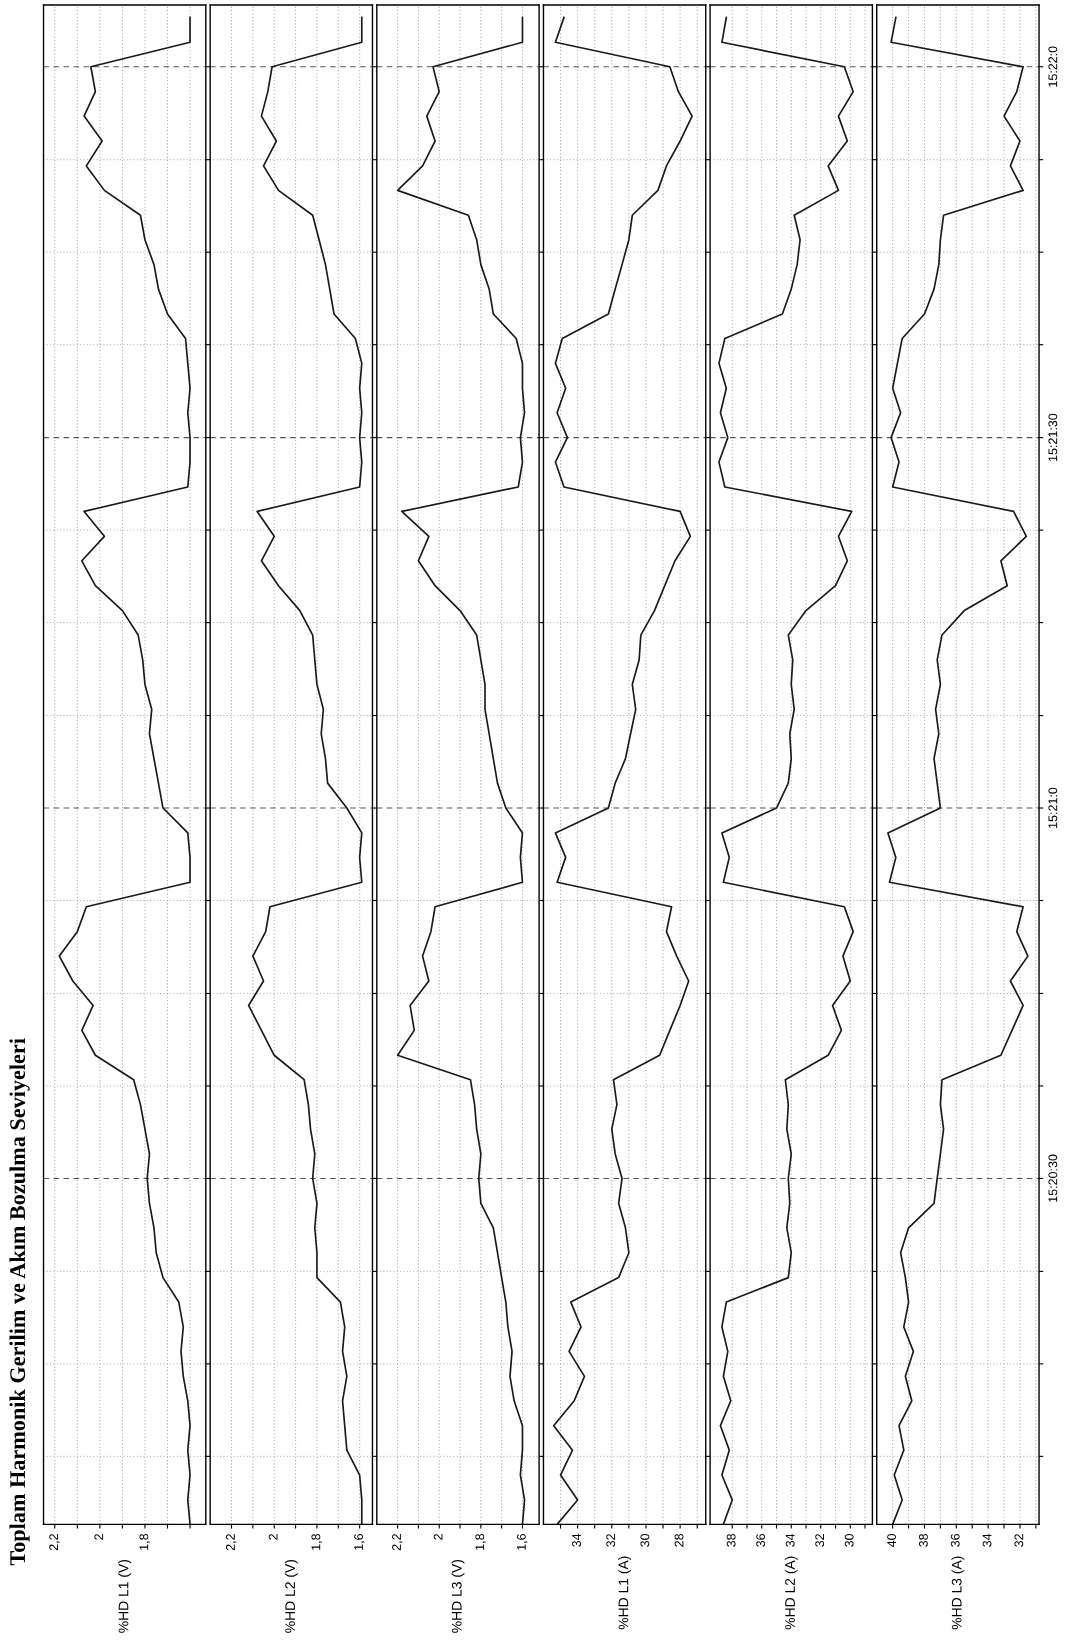 The height and width of the screenshot is (1648, 1088). I want to click on x-tick-label: 28, so click(679, 1540).